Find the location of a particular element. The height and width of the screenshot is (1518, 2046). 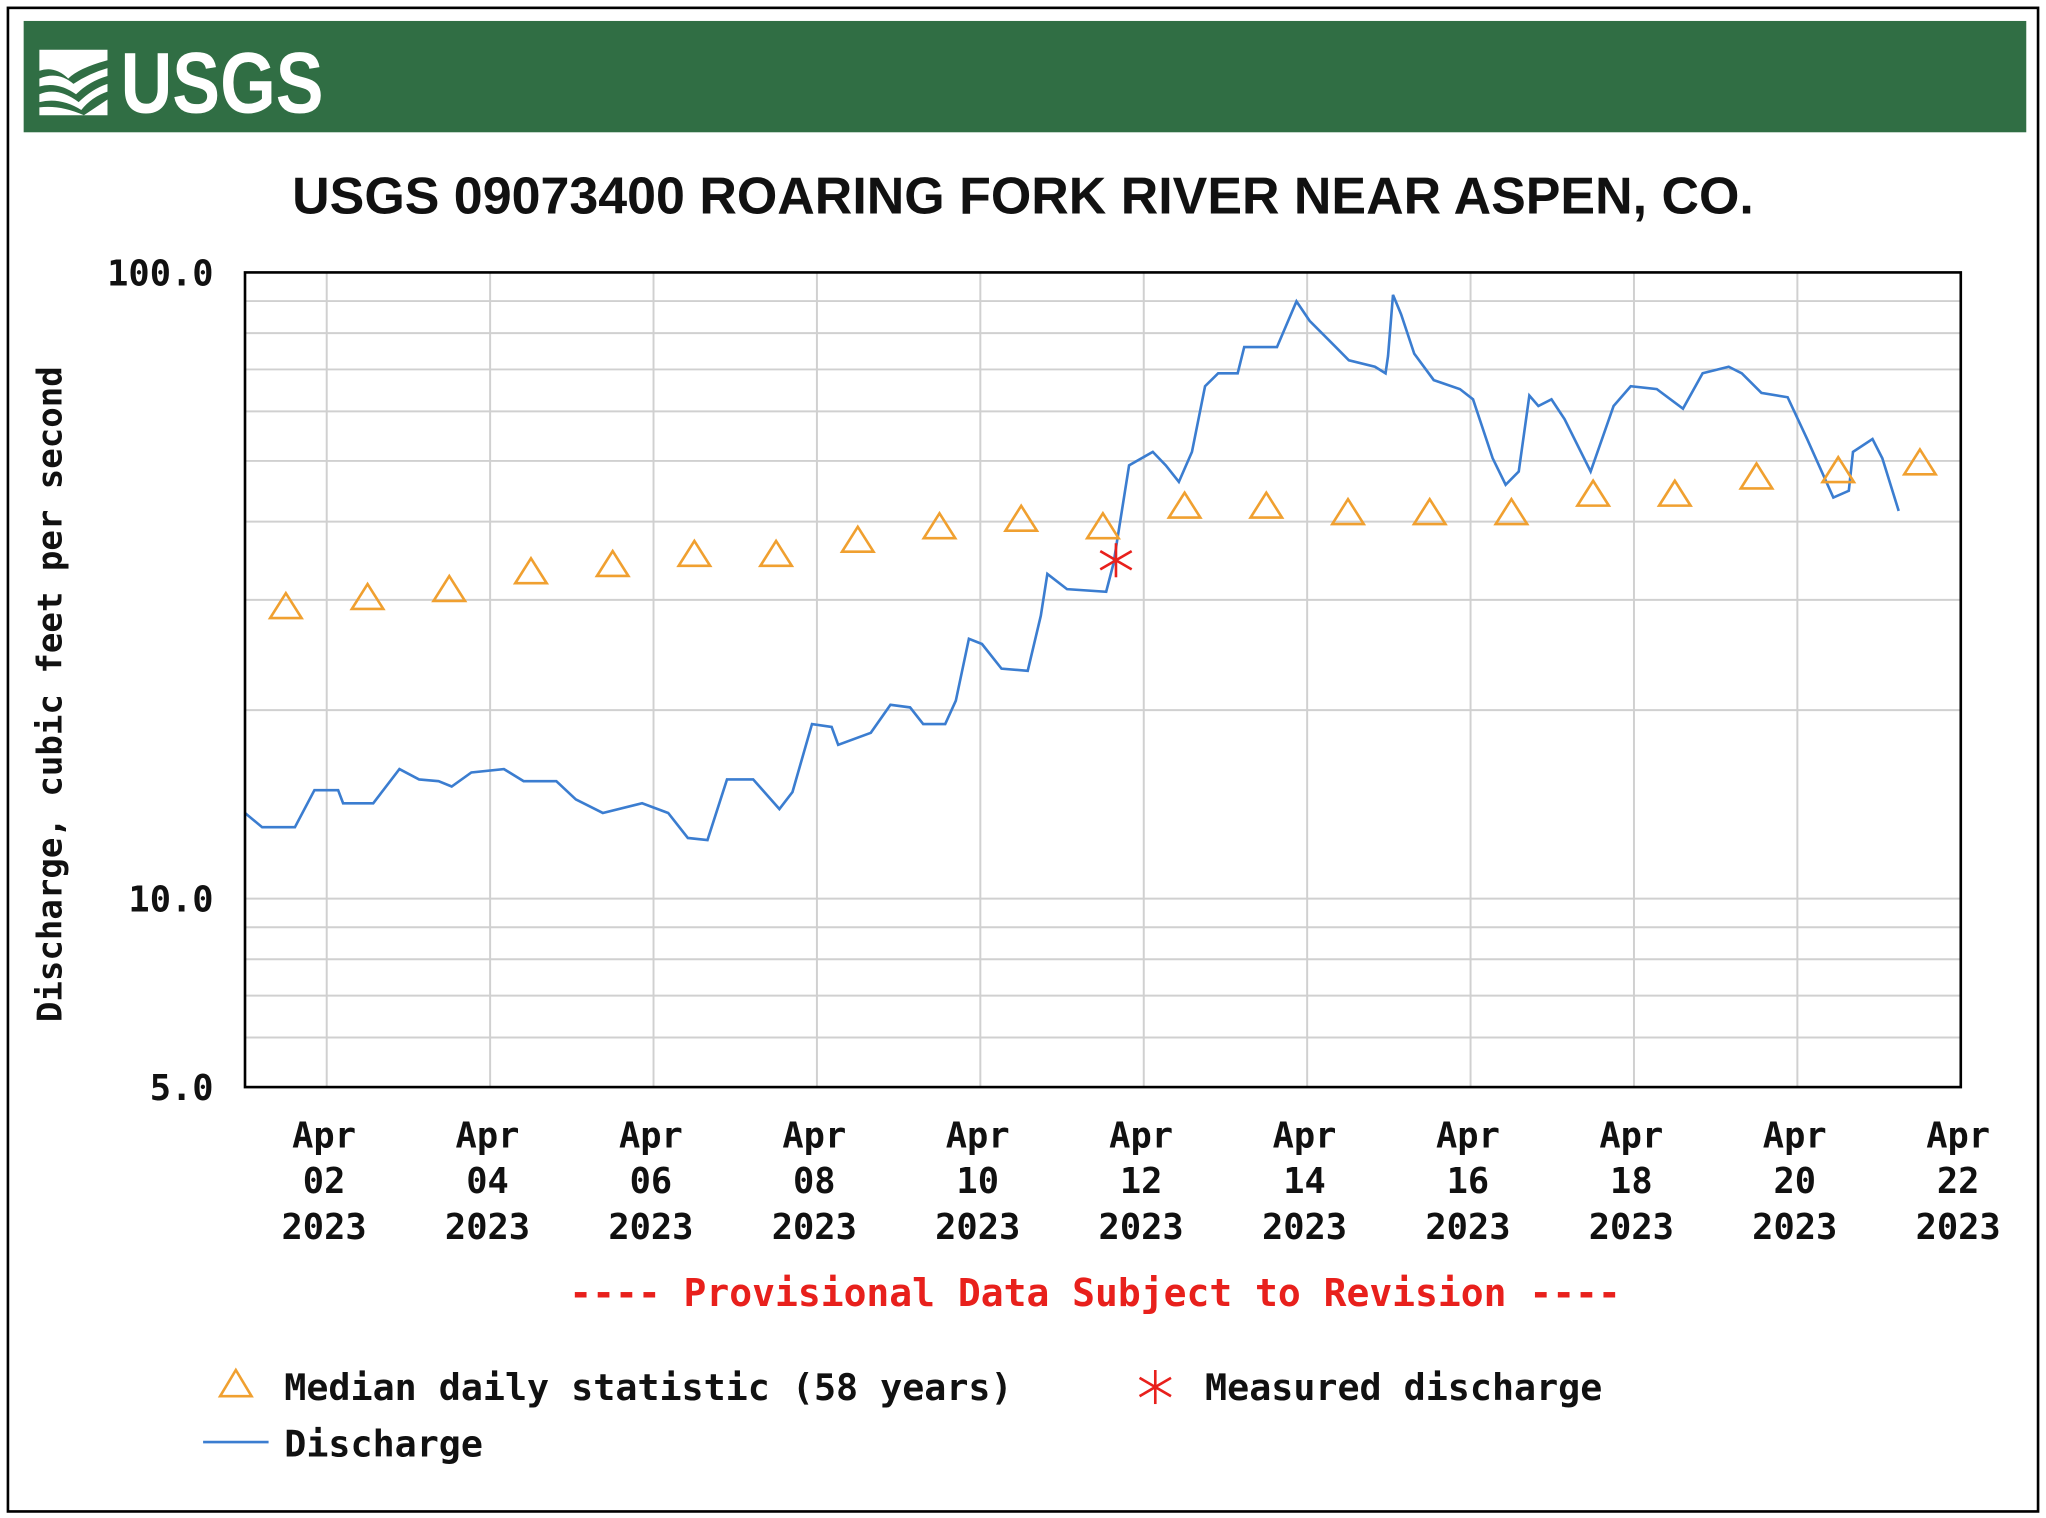

x-tick-label: Apr 10 2023 is located at coordinates (977, 1181).